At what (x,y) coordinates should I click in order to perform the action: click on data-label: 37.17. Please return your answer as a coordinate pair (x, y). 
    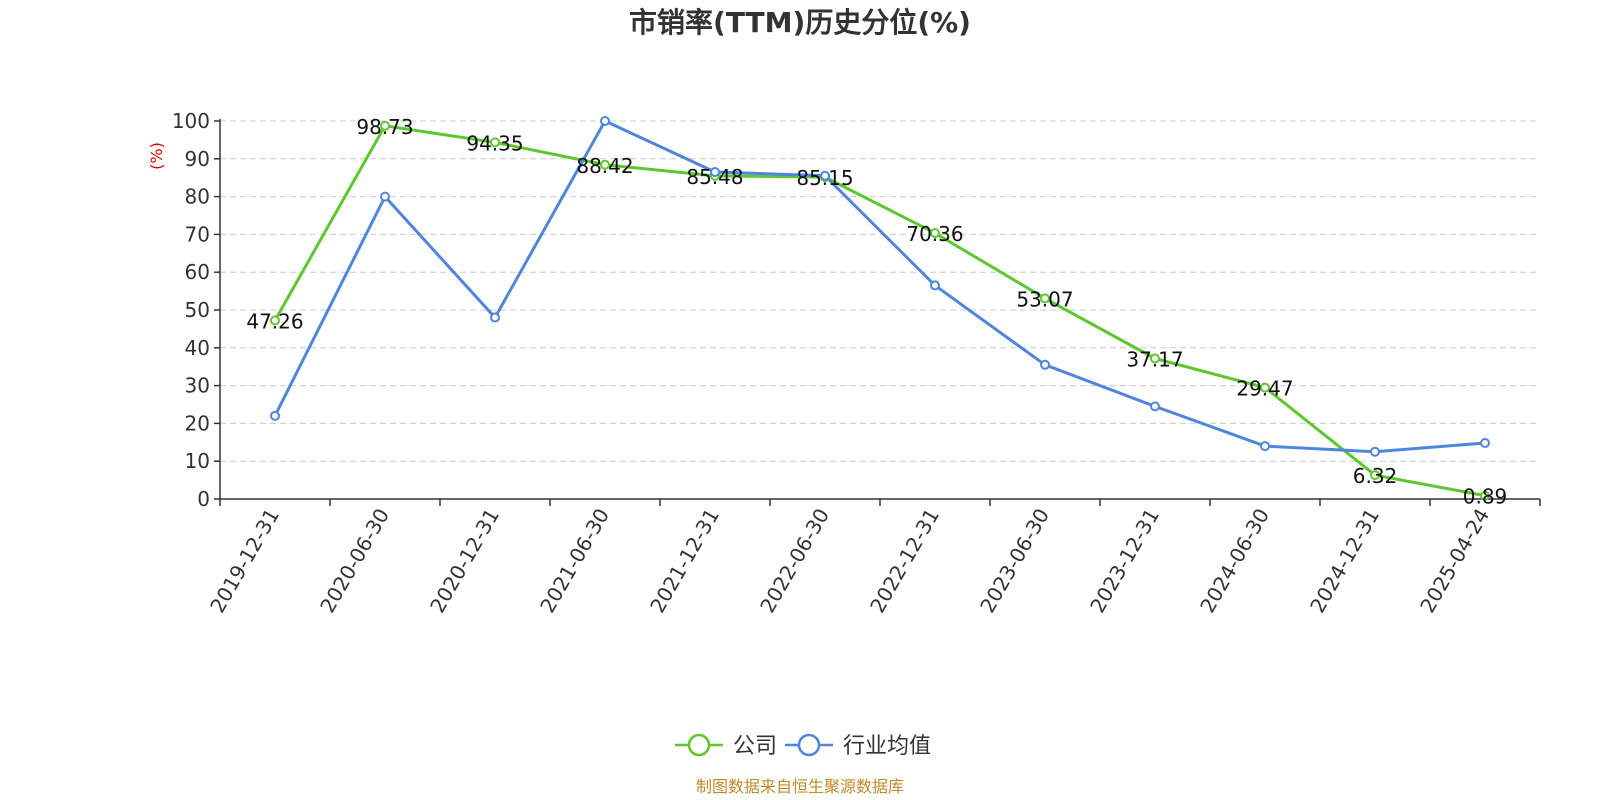
    Looking at the image, I should click on (1154, 359).